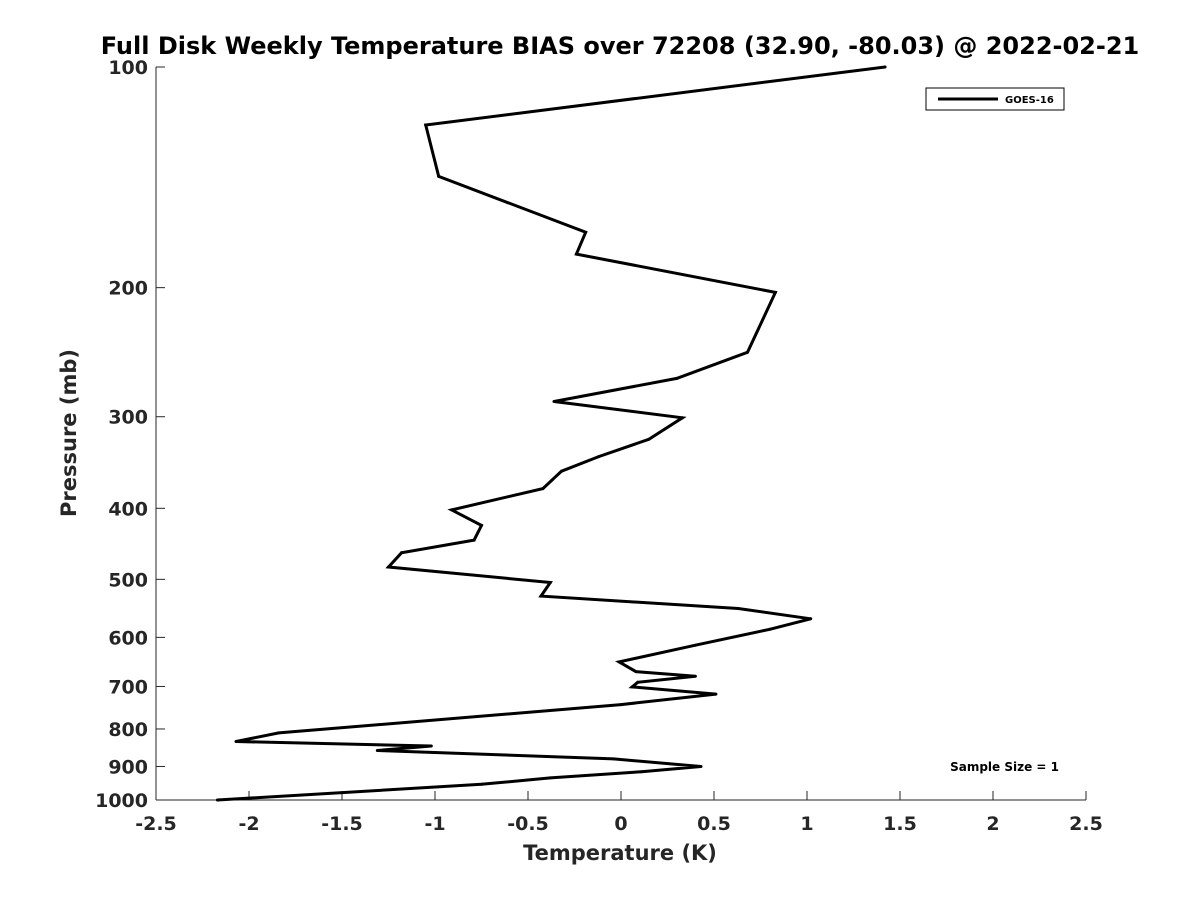 The height and width of the screenshot is (900, 1200). What do you see at coordinates (1004, 767) in the screenshot?
I see `sample-size-annotation: Sample Size = 1` at bounding box center [1004, 767].